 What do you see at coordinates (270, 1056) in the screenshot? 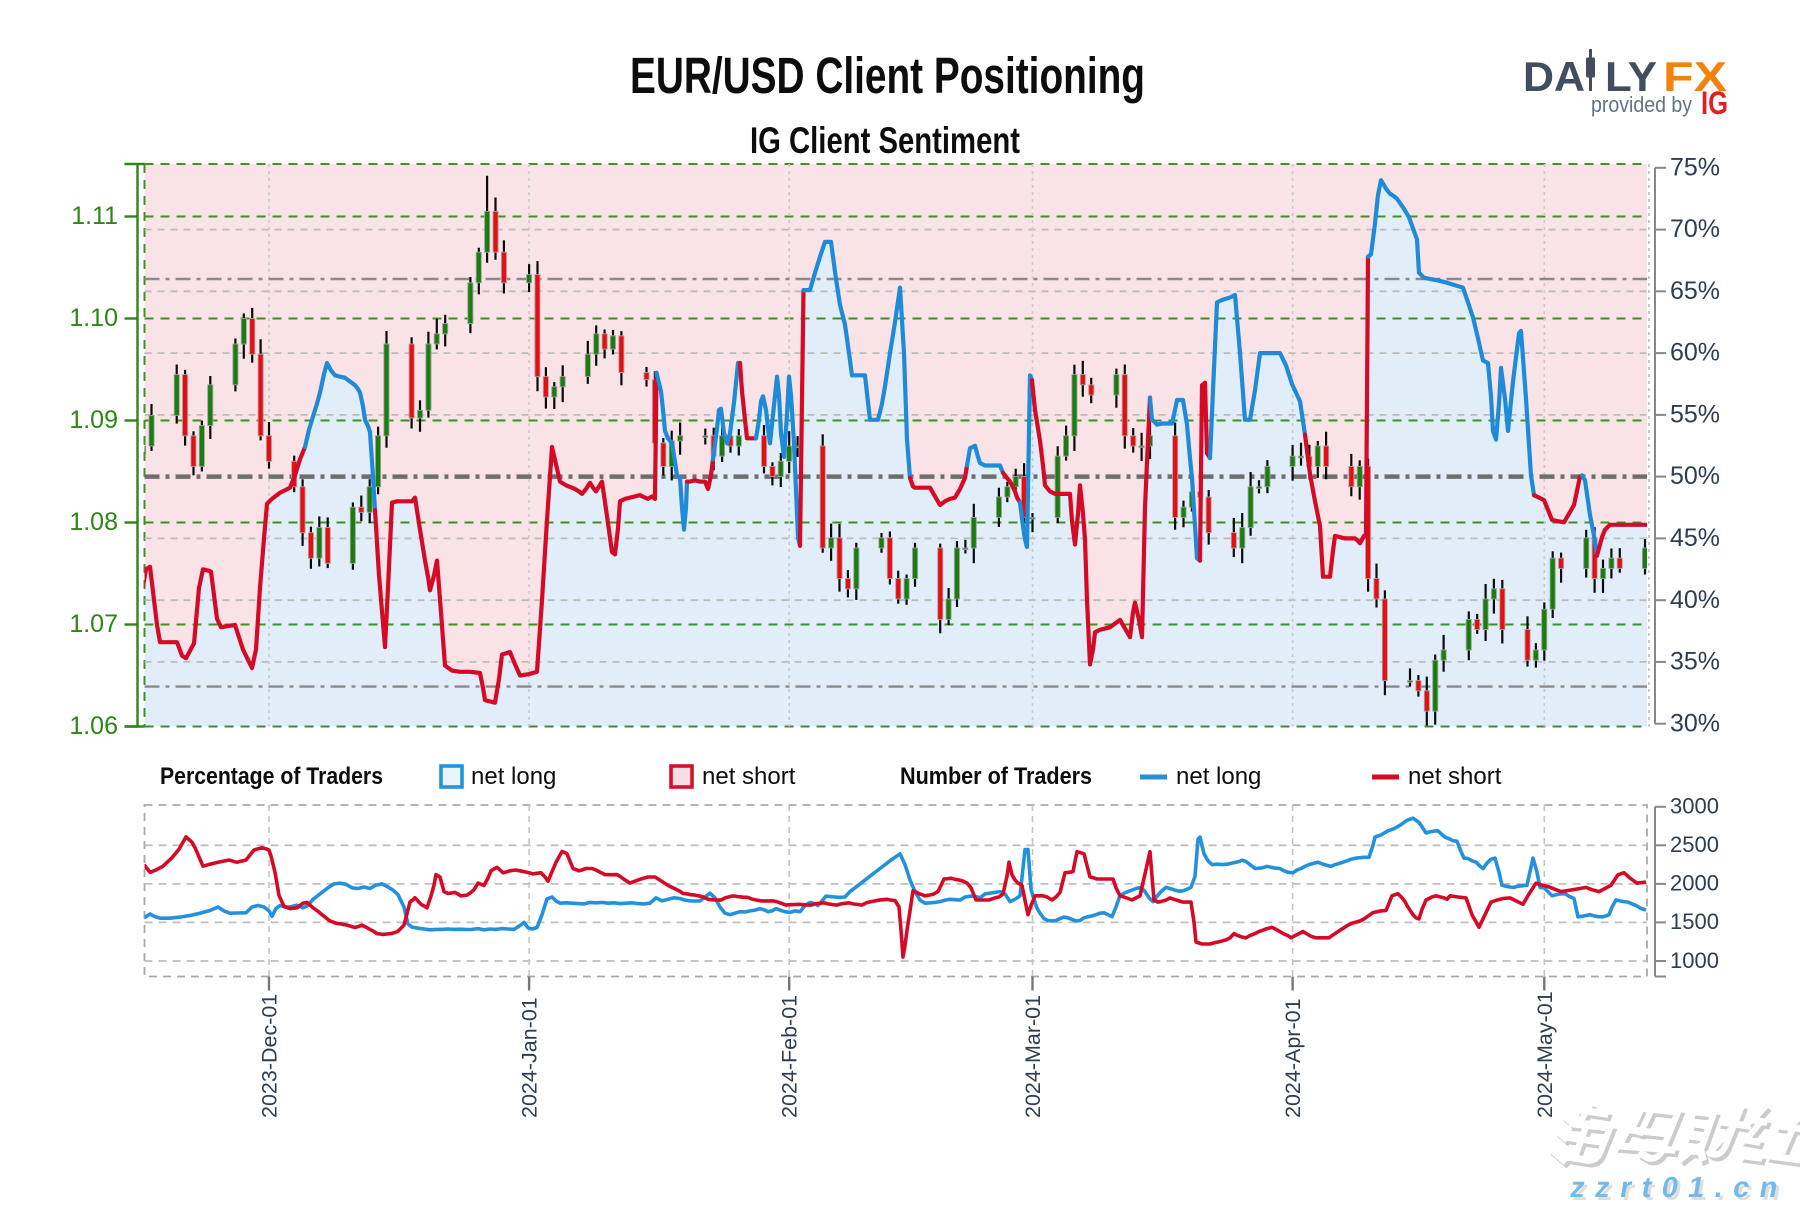
I see `svg-text: 2023-Dec-01` at bounding box center [270, 1056].